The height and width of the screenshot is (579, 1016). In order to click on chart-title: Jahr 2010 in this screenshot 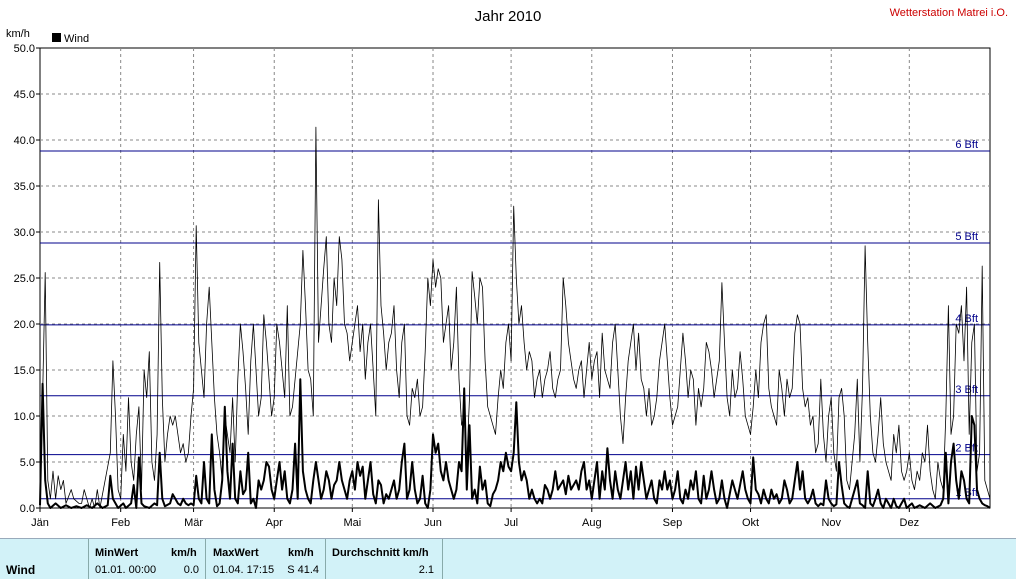, I will do `click(508, 16)`.